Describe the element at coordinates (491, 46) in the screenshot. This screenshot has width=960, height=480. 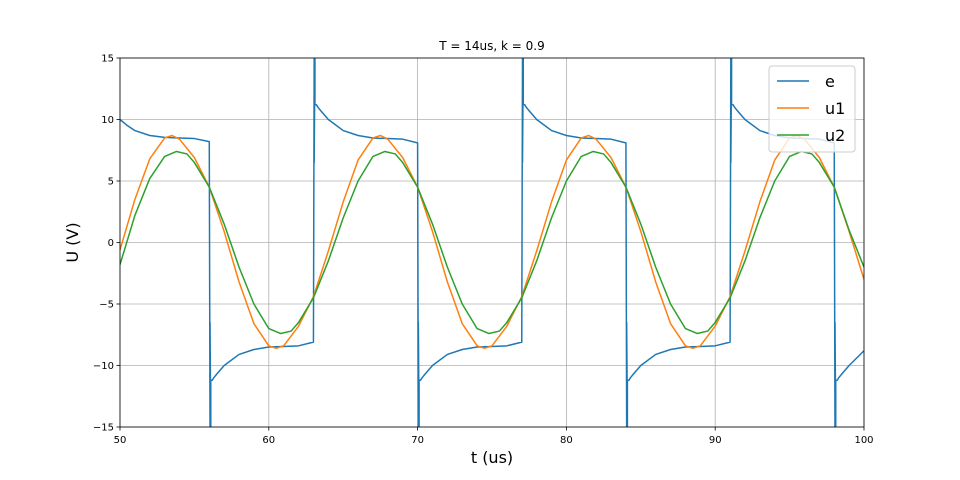
I see `chart-title: T = 14us, k = 0.9` at that location.